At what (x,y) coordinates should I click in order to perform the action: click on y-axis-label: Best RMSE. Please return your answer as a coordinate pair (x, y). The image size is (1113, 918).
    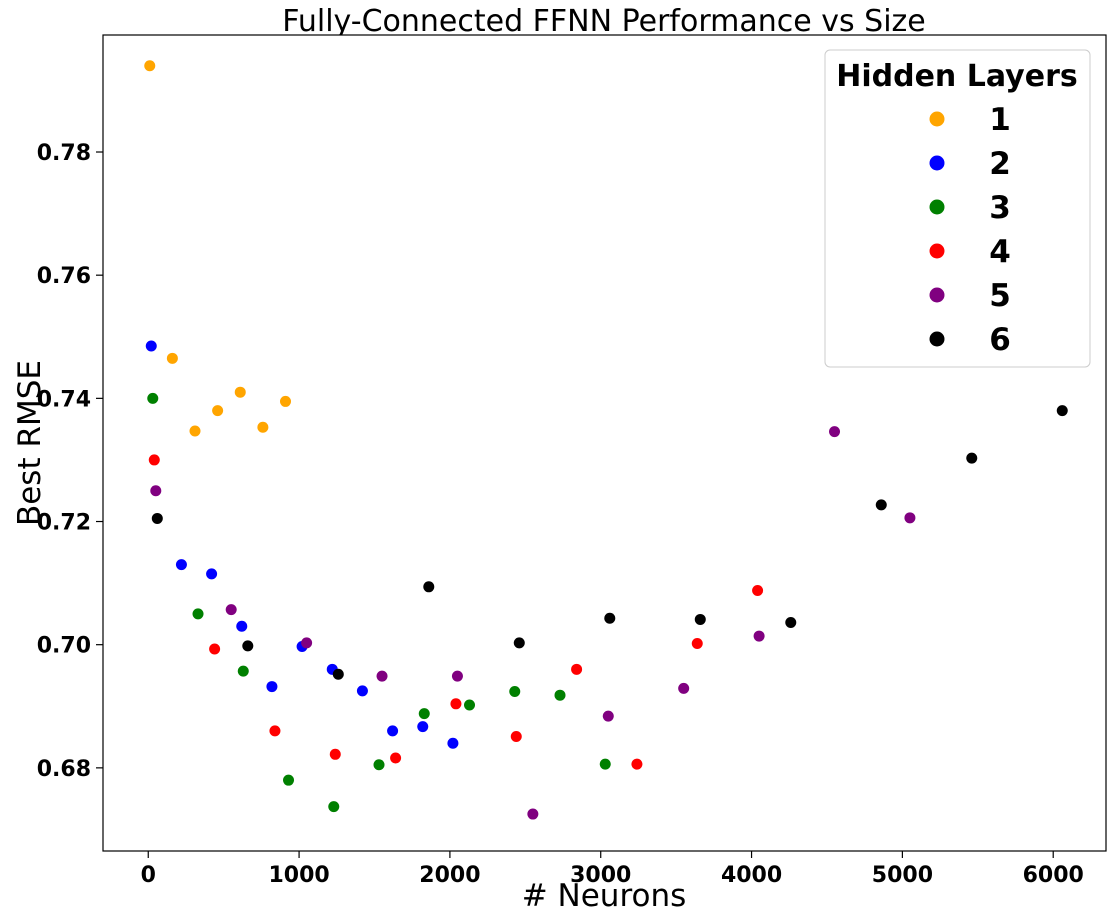
    Looking at the image, I should click on (30, 443).